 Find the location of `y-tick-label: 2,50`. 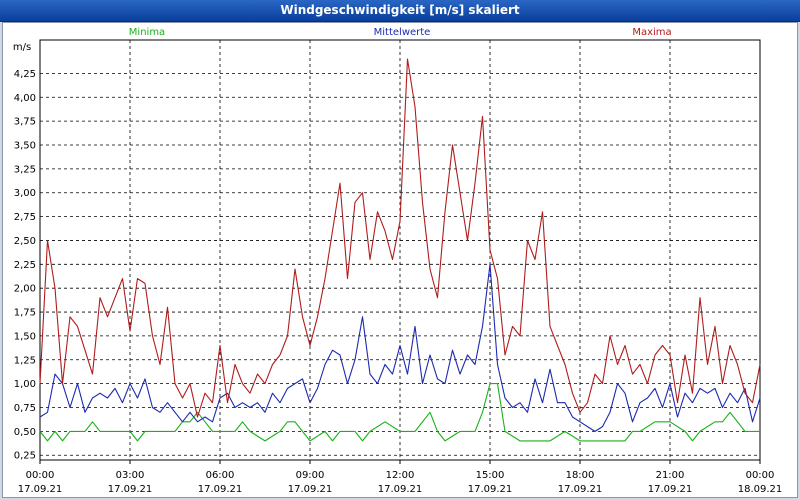

y-tick-label: 2,50 is located at coordinates (25, 241).